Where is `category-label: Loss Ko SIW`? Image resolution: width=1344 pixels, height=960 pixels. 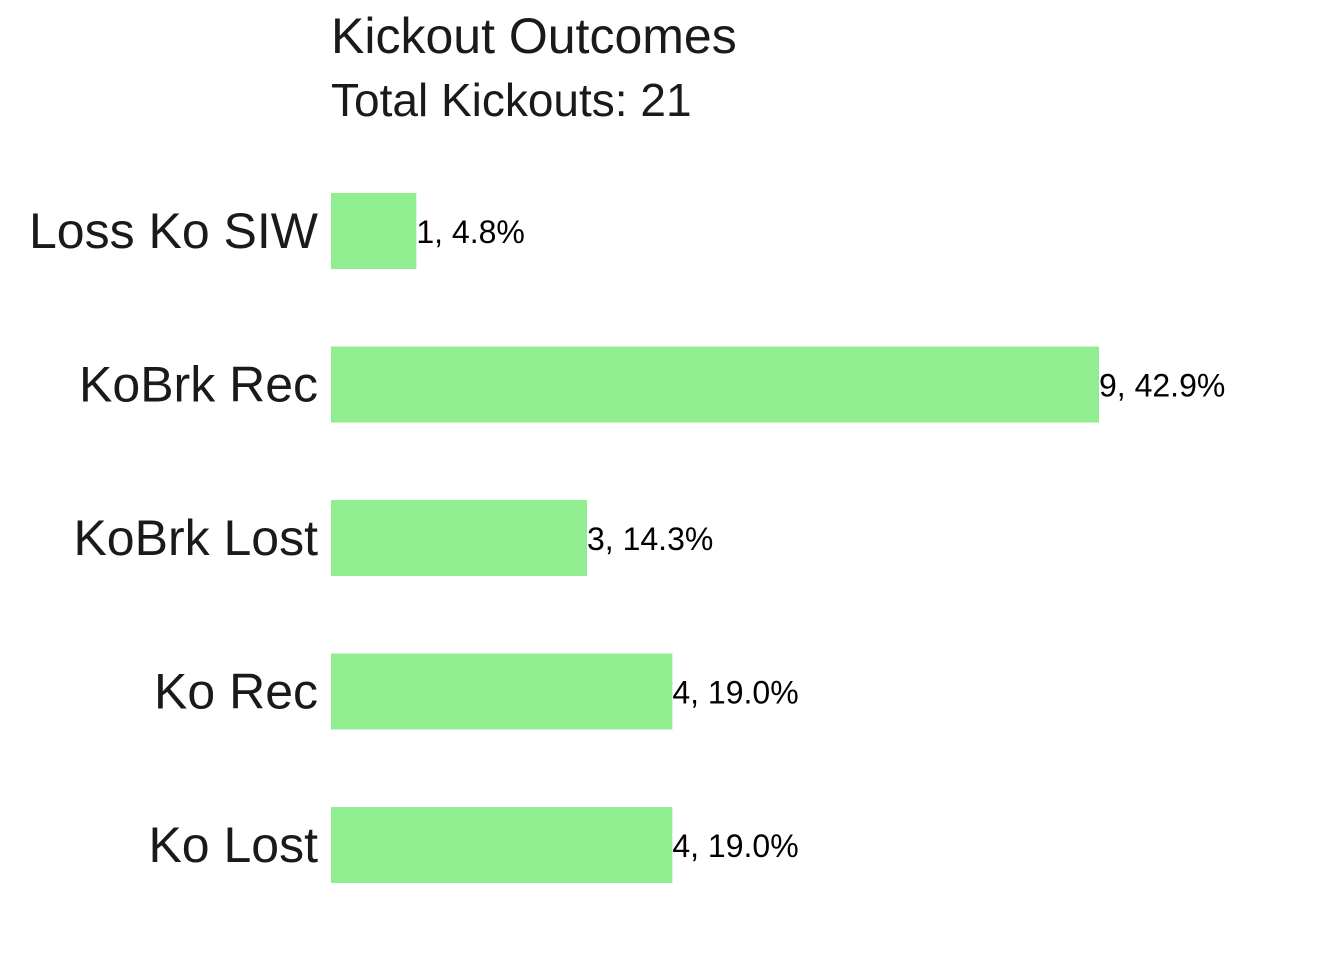 category-label: Loss Ko SIW is located at coordinates (174, 231).